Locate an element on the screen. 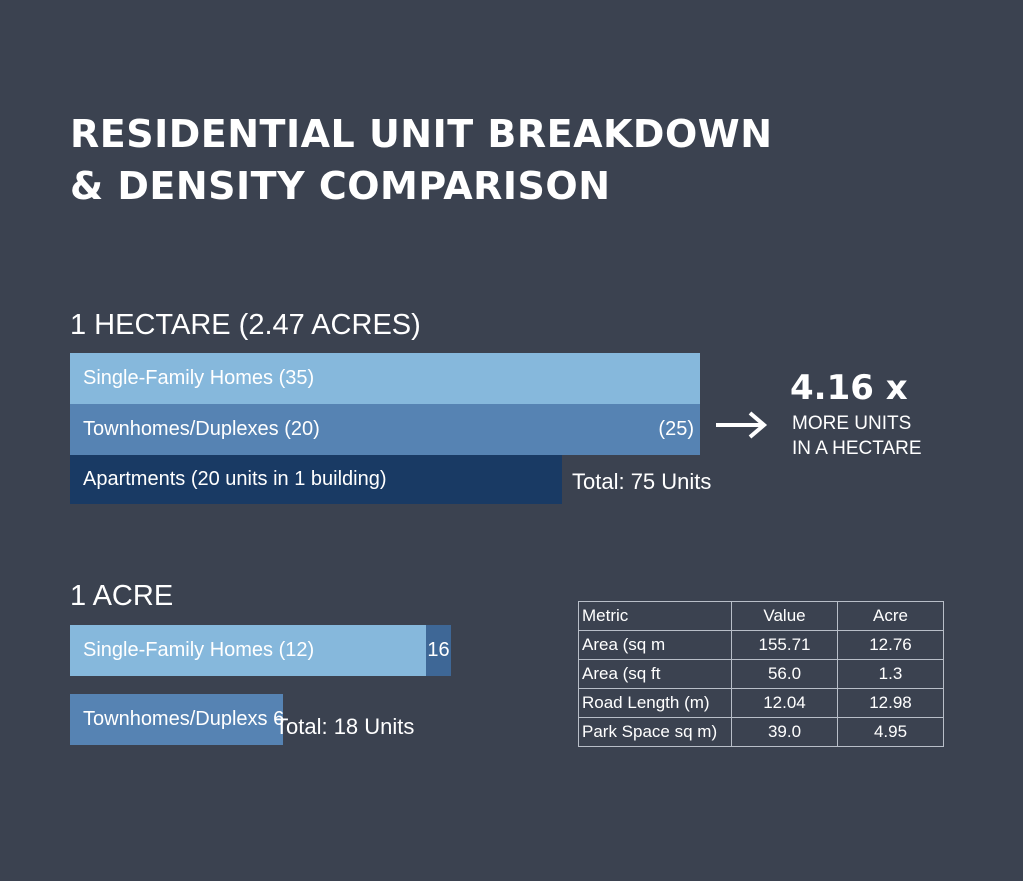 The image size is (1023, 881). acre-bar-single-family: Single-Family Homes (12) is located at coordinates (248, 650).